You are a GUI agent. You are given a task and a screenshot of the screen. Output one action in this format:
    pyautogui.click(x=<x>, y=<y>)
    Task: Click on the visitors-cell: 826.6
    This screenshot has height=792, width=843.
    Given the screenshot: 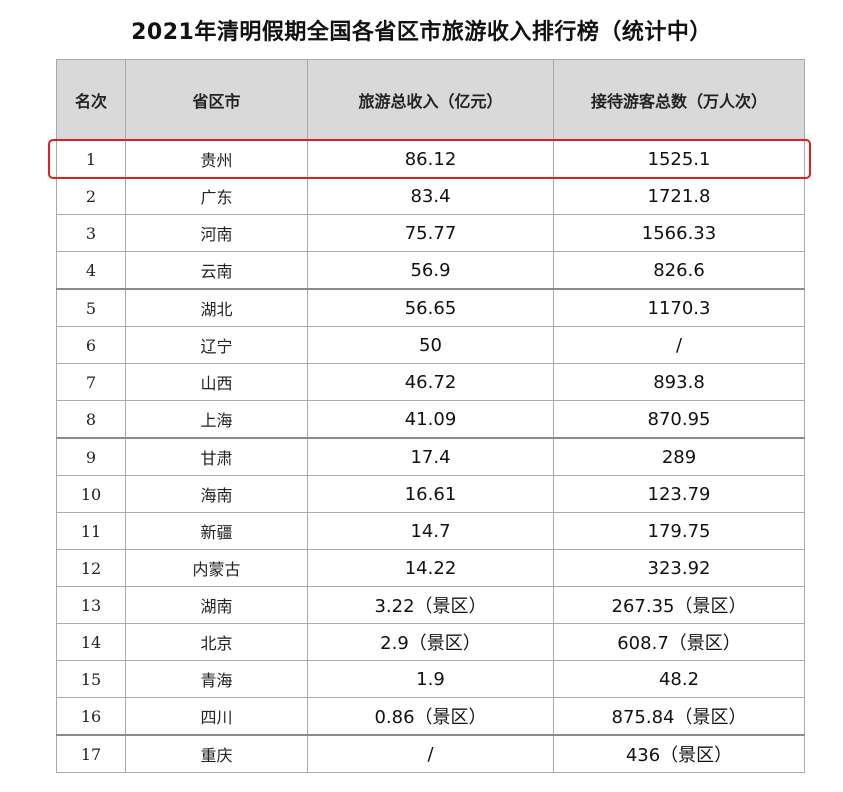 What is the action you would take?
    pyautogui.click(x=679, y=270)
    